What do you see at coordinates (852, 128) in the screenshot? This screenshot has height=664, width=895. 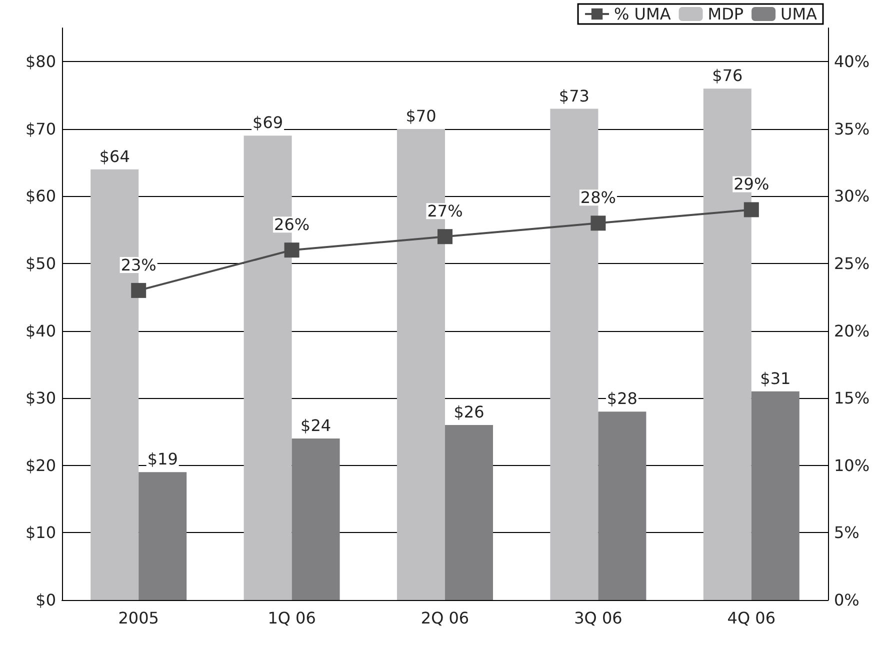 I see `y2-tick-label: 35%` at bounding box center [852, 128].